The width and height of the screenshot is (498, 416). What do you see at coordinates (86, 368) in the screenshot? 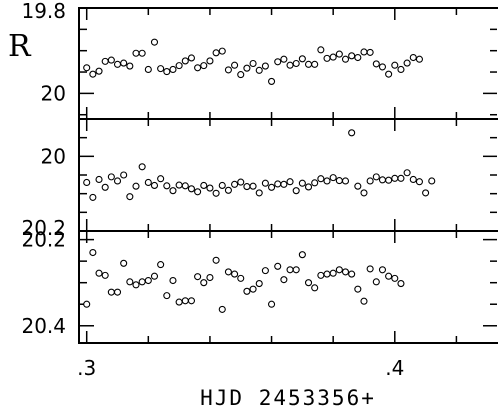
I see `x-tick-label: .3` at bounding box center [86, 368].